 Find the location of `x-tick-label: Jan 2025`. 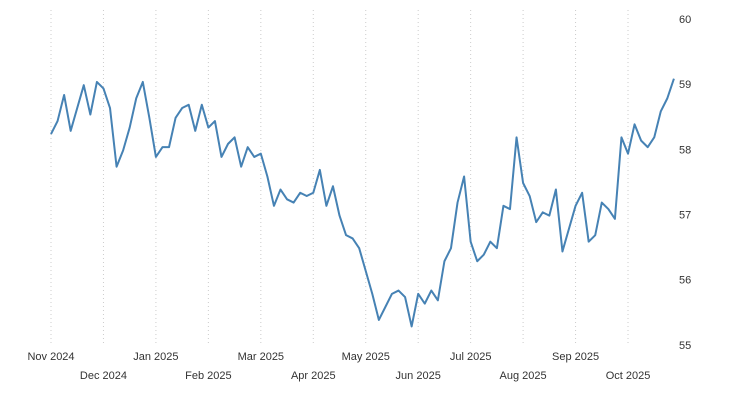

x-tick-label: Jan 2025 is located at coordinates (155, 357).